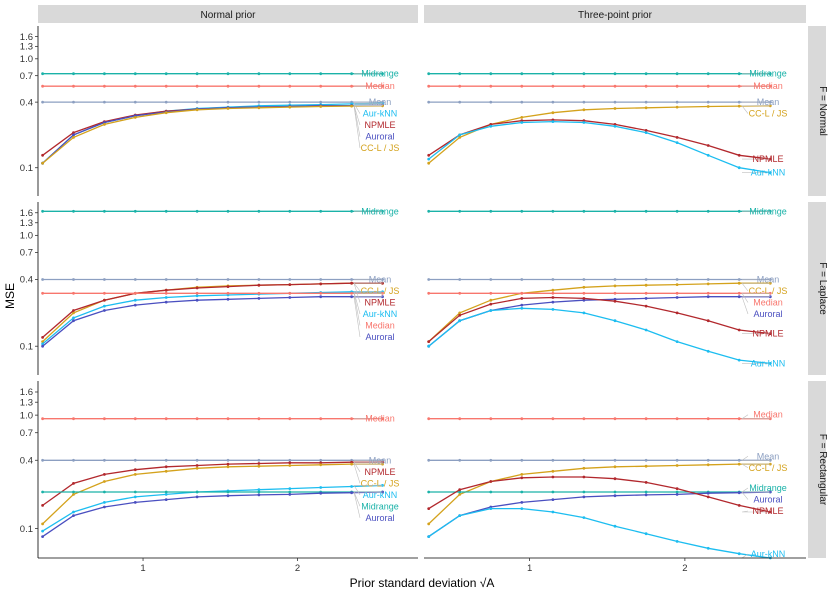 The image size is (830, 593). What do you see at coordinates (26, 76) in the screenshot?
I see `y-tick-label: 0.7` at bounding box center [26, 76].